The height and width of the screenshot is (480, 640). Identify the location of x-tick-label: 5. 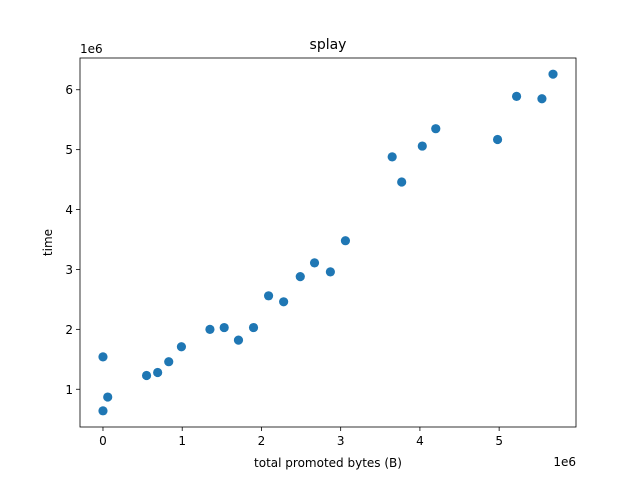
(499, 441).